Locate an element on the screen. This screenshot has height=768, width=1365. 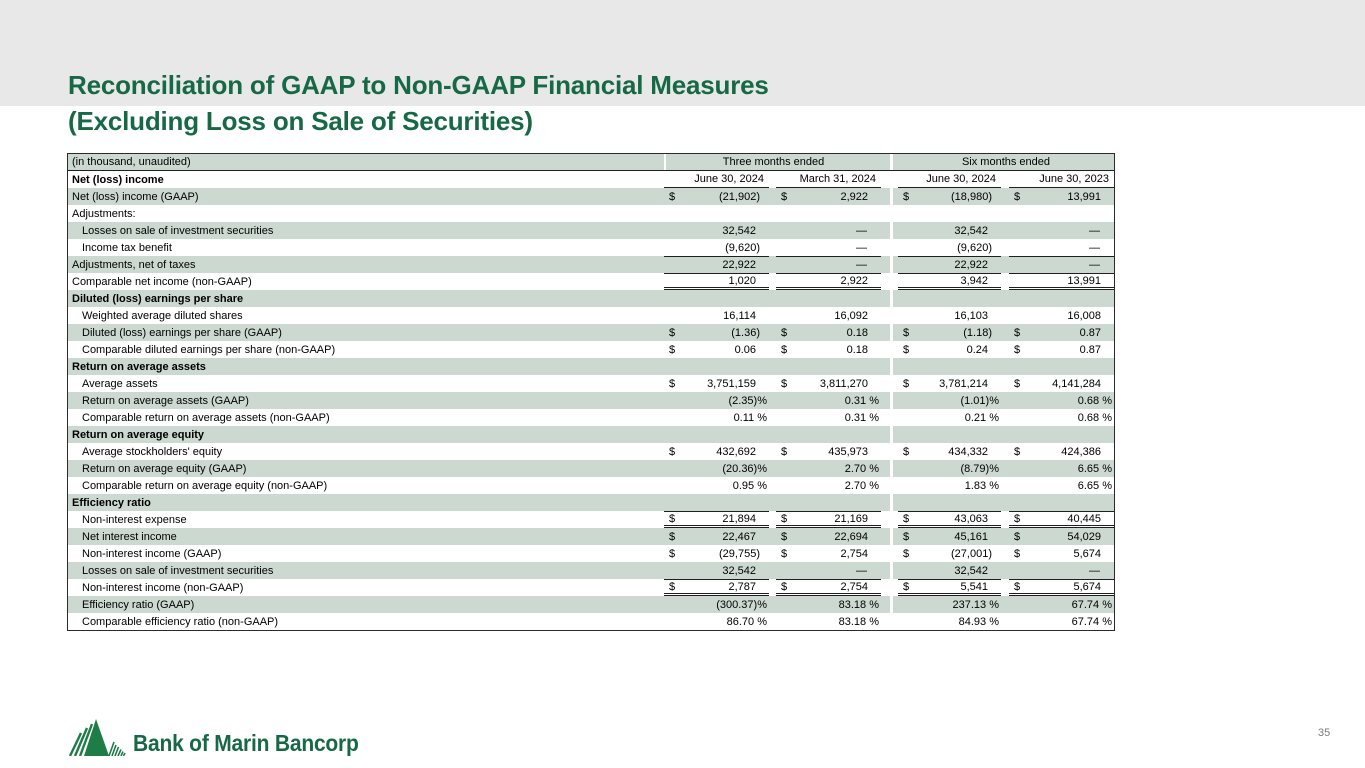
cell-value: 0.21 % is located at coordinates (981, 417).